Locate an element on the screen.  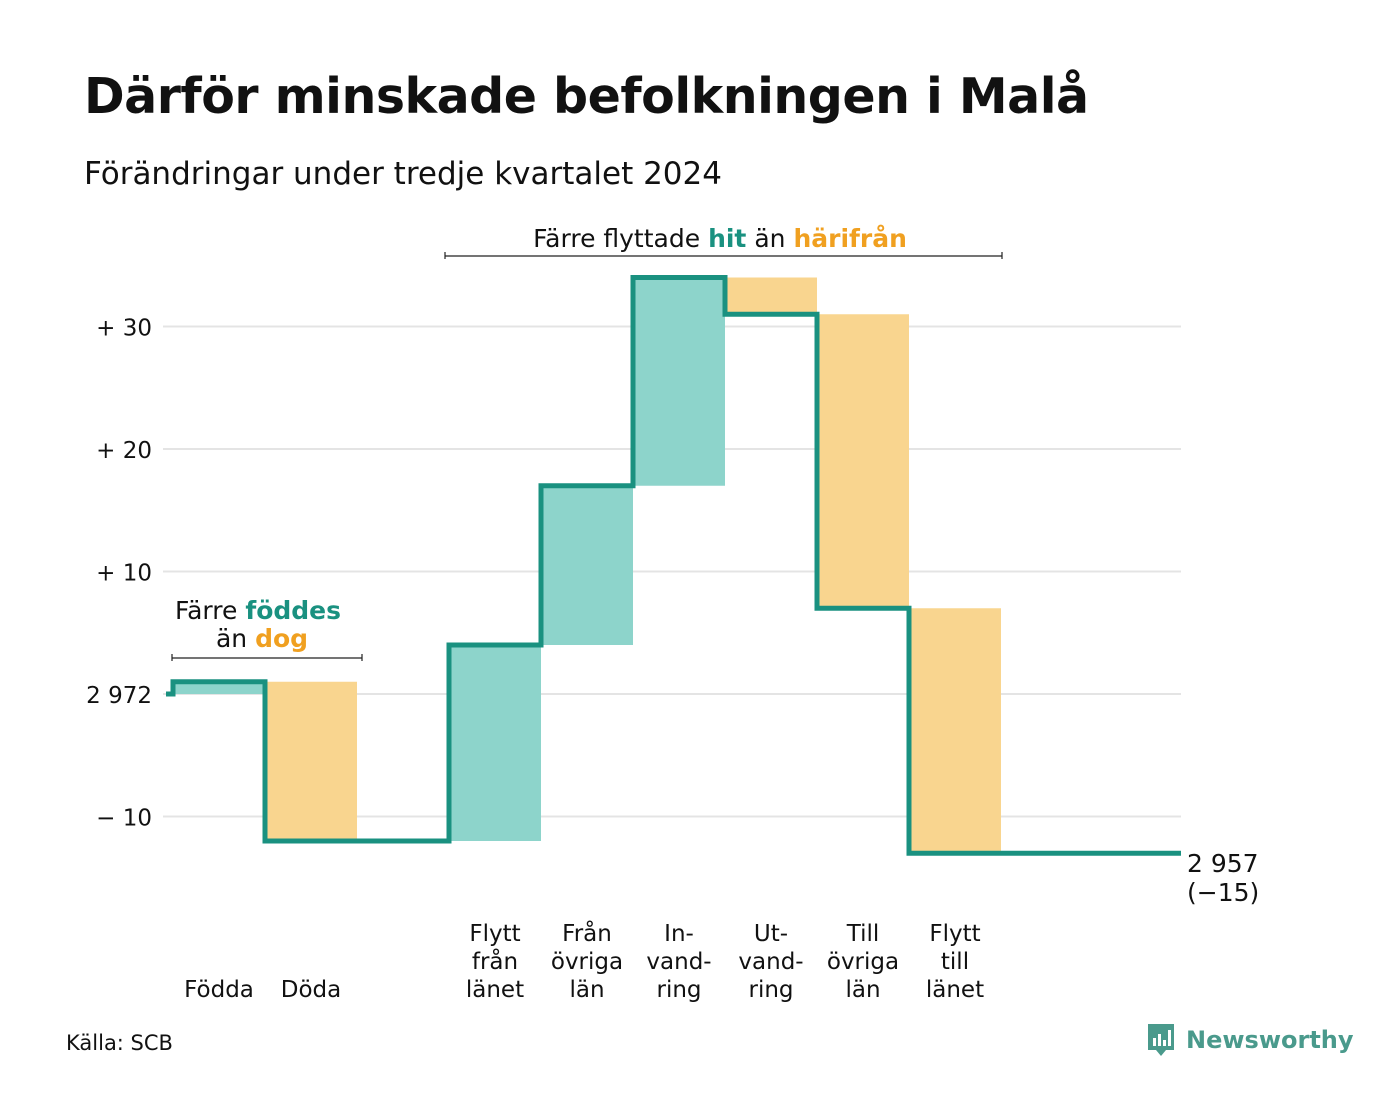
y-axis-ticks: + 30 + 20 + 10 2 972 − 10 is located at coordinates (119, 574).